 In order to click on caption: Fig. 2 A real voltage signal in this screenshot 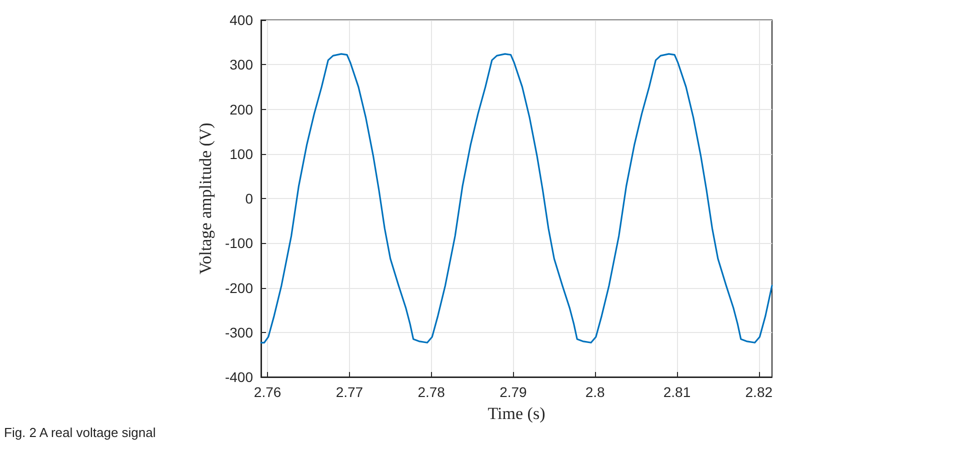, I will do `click(80, 432)`.